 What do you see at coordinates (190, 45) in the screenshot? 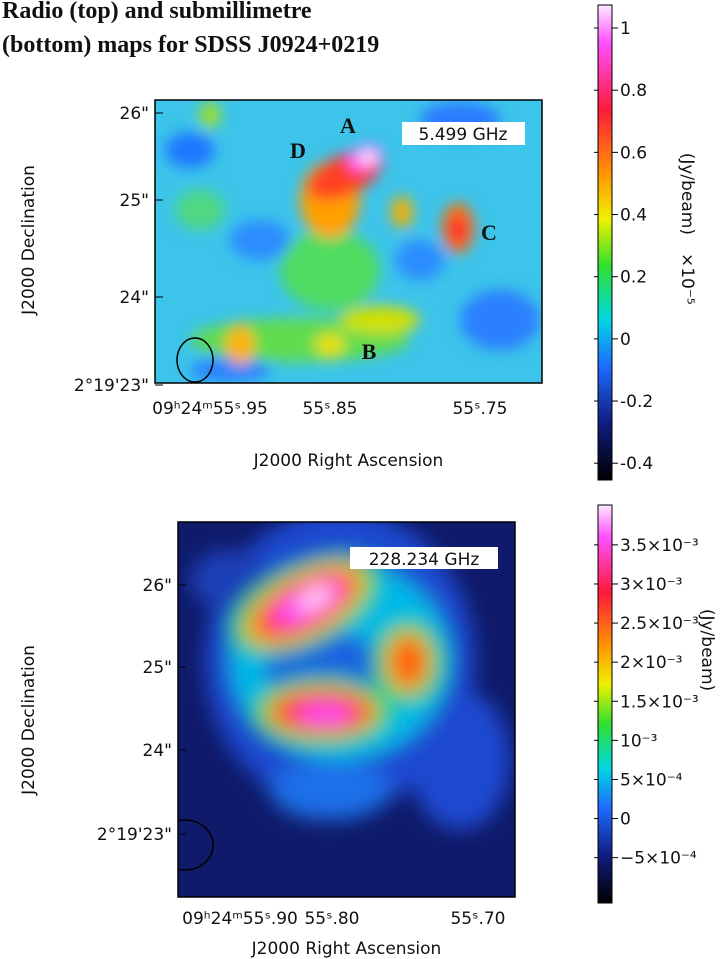
I see `title-line: (bottom) maps for SDSS J0924+0219` at bounding box center [190, 45].